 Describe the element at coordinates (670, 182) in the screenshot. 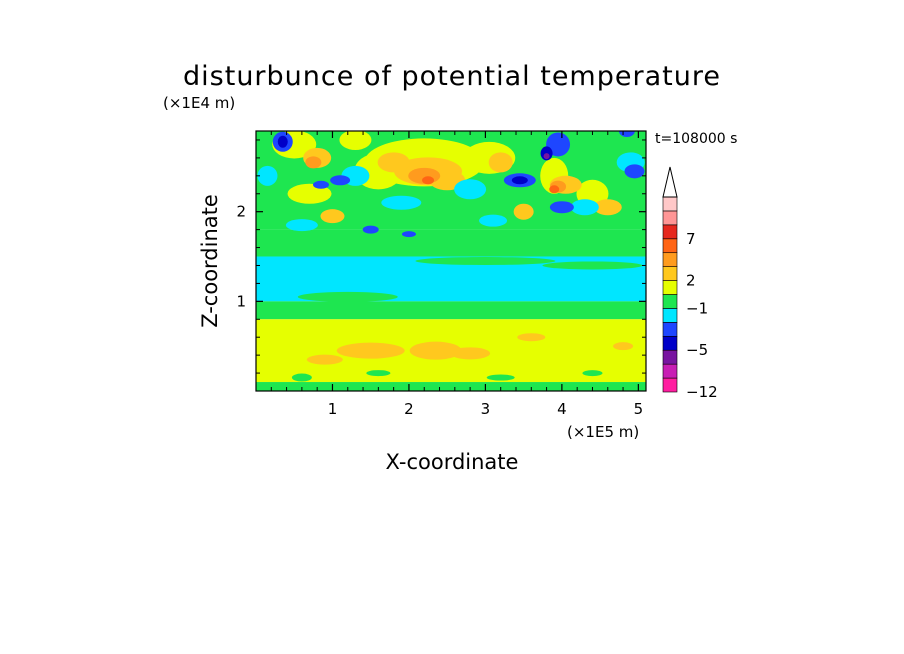

I see `colorbar-extend-arrow` at that location.